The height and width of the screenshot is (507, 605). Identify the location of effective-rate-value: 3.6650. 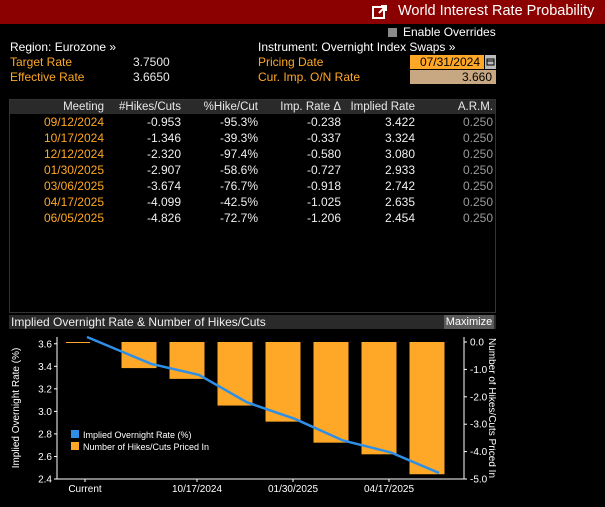
(151, 77).